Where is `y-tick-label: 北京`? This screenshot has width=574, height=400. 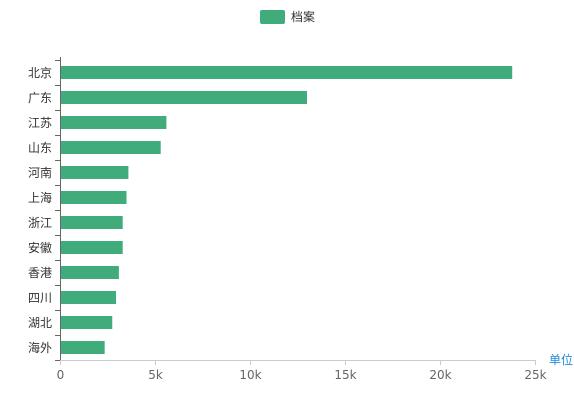 y-tick-label: 北京 is located at coordinates (40, 73).